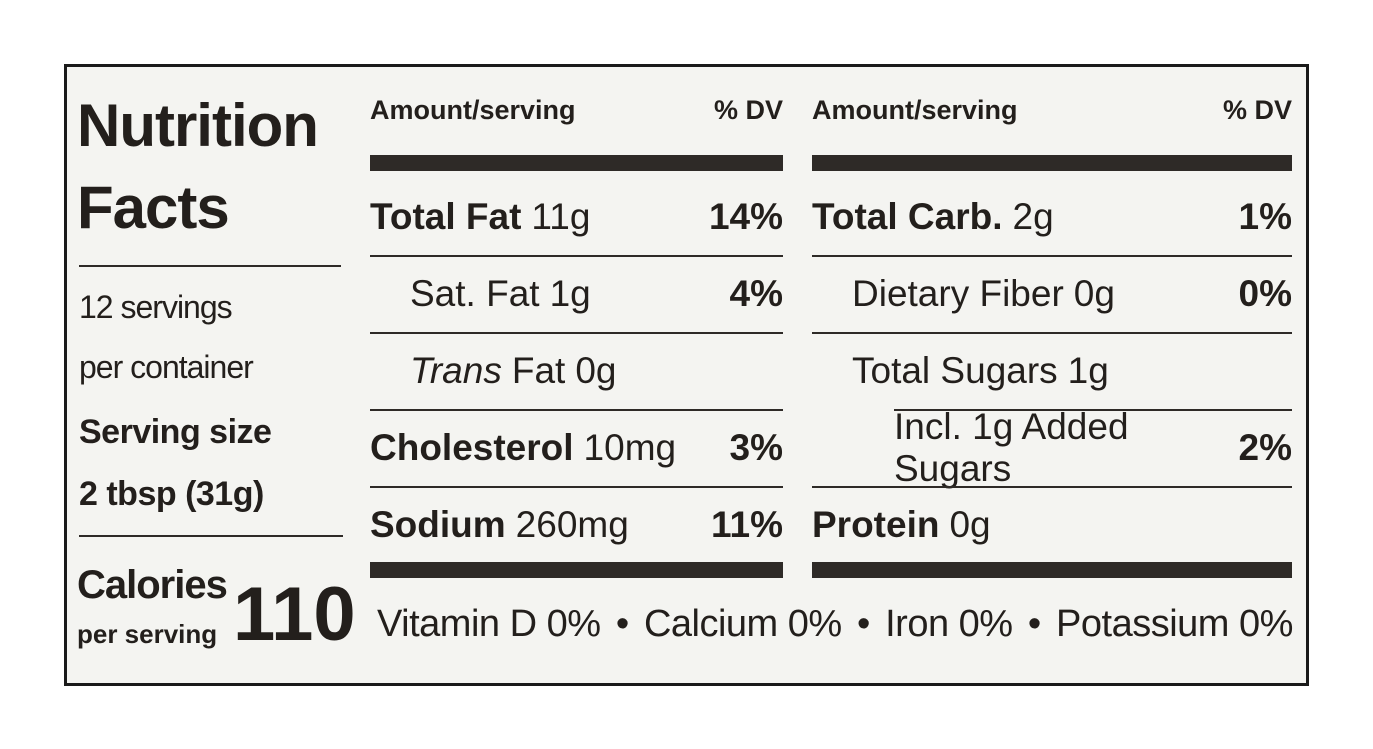 This screenshot has width=1373, height=749. Describe the element at coordinates (156, 307) in the screenshot. I see `servings: 12 servings` at that location.